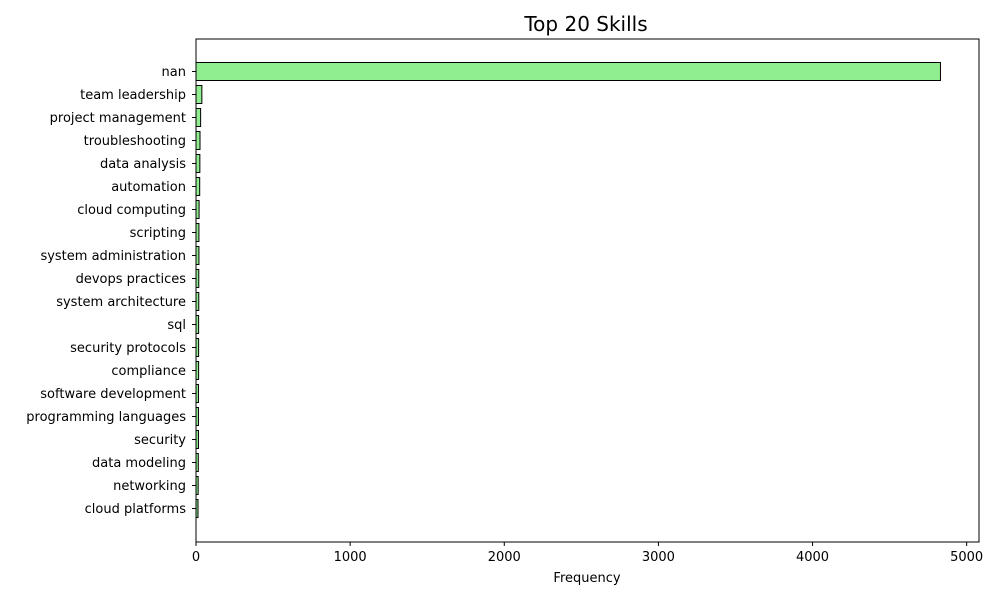  What do you see at coordinates (504, 557) in the screenshot?
I see `x-tick-label: 2000` at bounding box center [504, 557].